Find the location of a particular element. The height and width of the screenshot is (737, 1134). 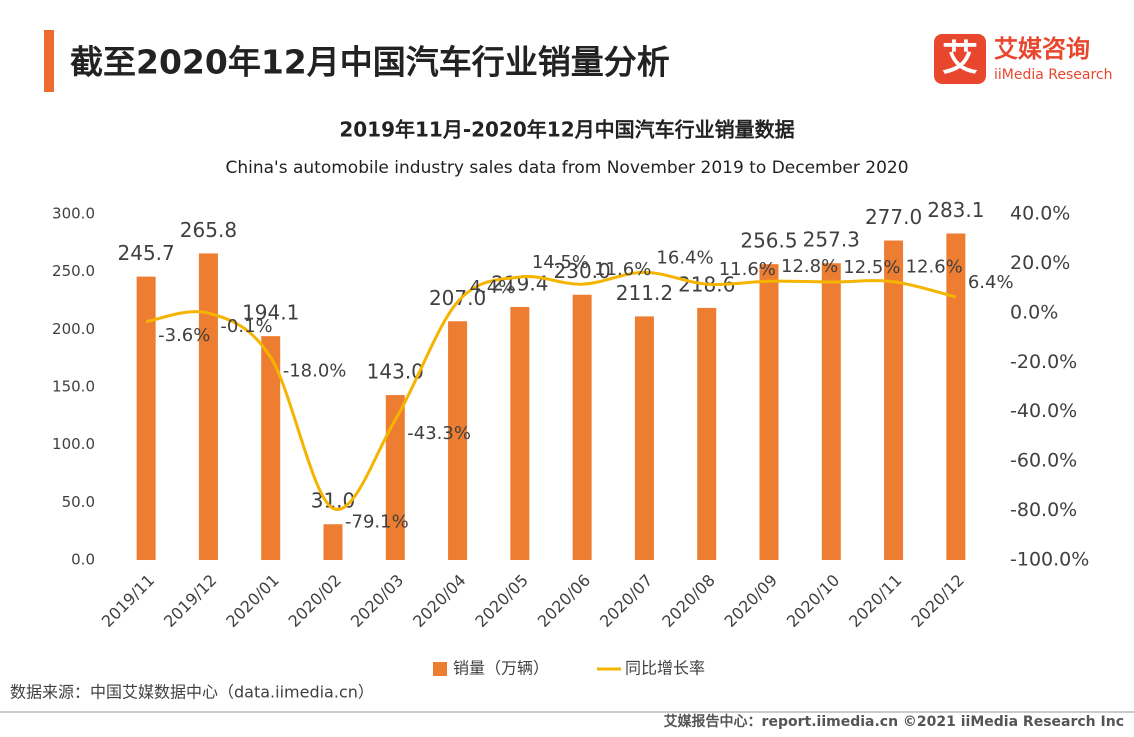

bar-value-label: 219.4 is located at coordinates (519, 283).